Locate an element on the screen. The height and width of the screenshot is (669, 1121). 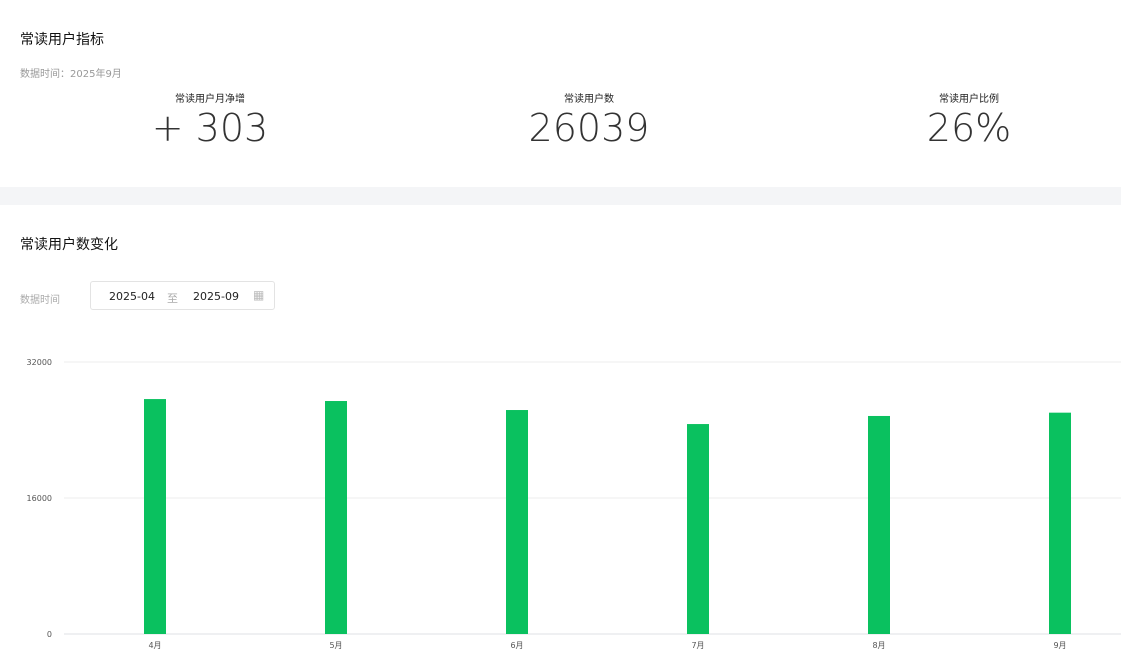
section-divider is located at coordinates (560, 196).